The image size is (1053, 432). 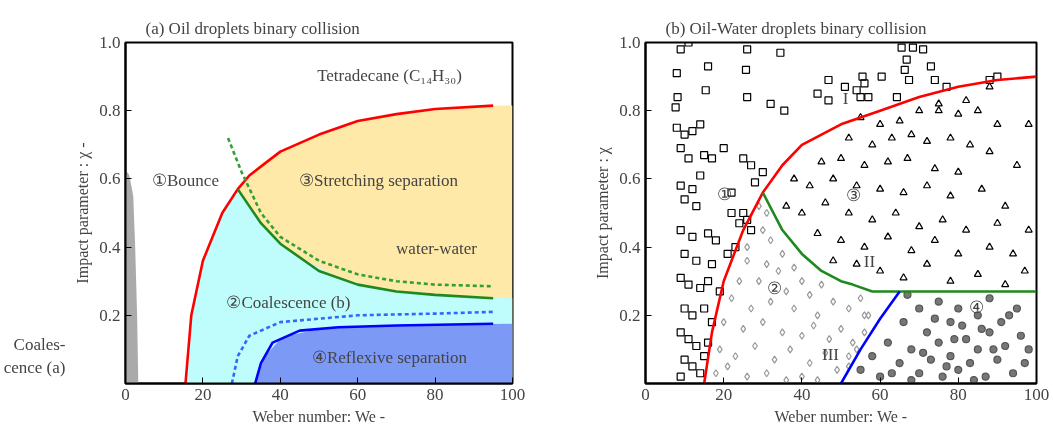 What do you see at coordinates (630, 315) in the screenshot?
I see `y-tick-label: 0.2` at bounding box center [630, 315].